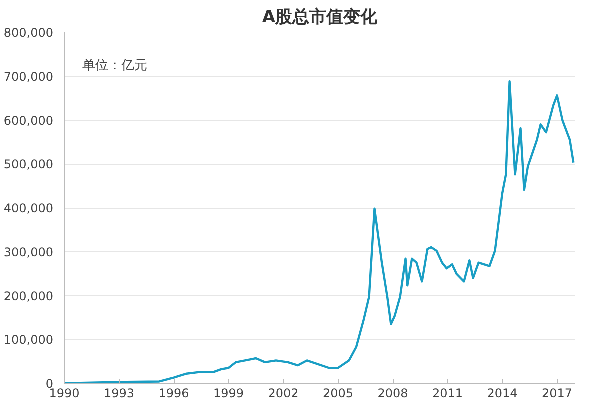 This screenshot has height=400, width=600. Describe the element at coordinates (119, 393) in the screenshot. I see `x-tick-label: 1993` at that location.